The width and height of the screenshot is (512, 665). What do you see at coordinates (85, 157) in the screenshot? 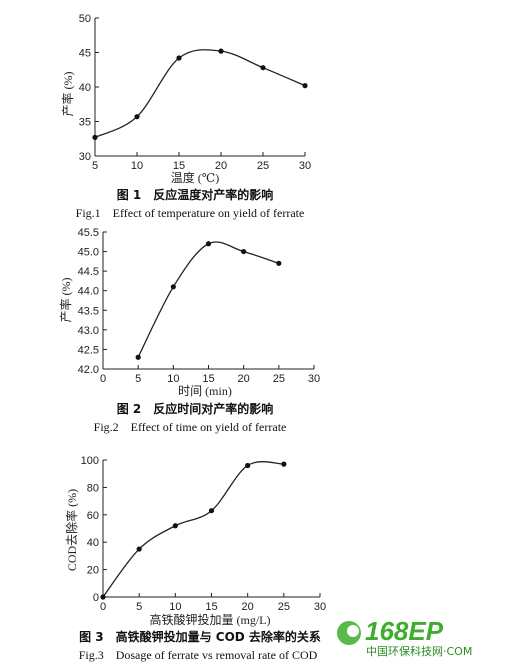
I see `chart-1-y-tick-label: 30` at bounding box center [85, 157].